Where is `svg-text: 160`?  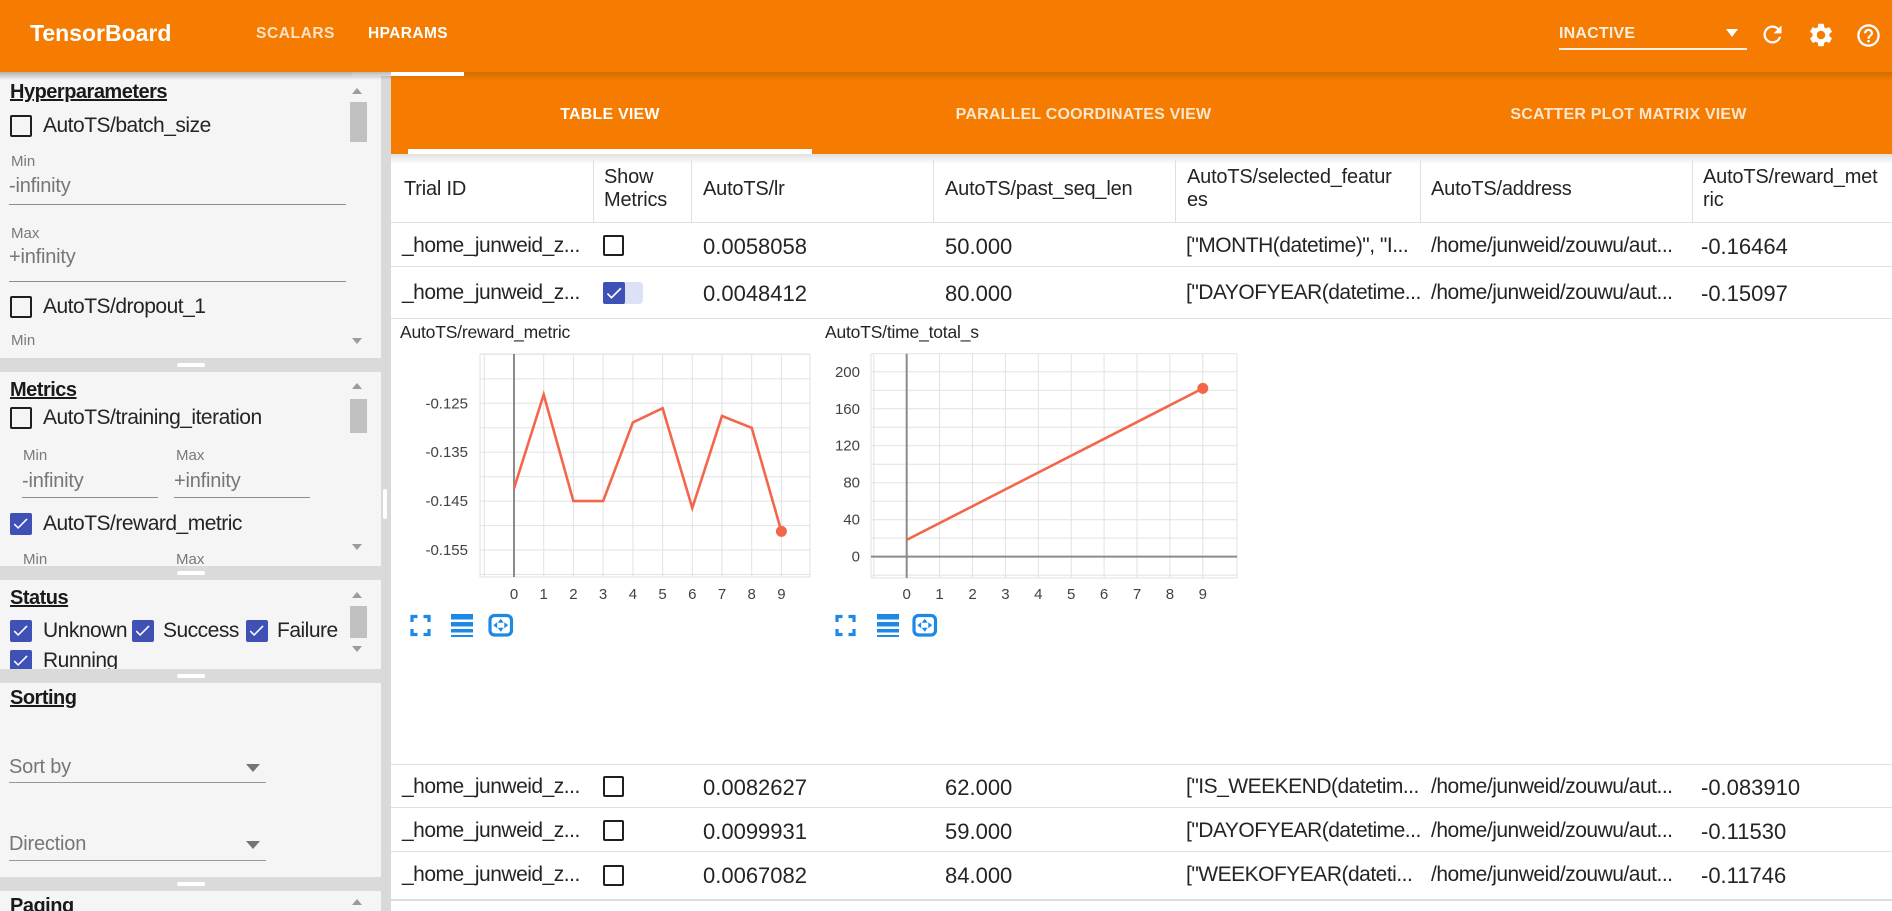 svg-text: 160 is located at coordinates (847, 409).